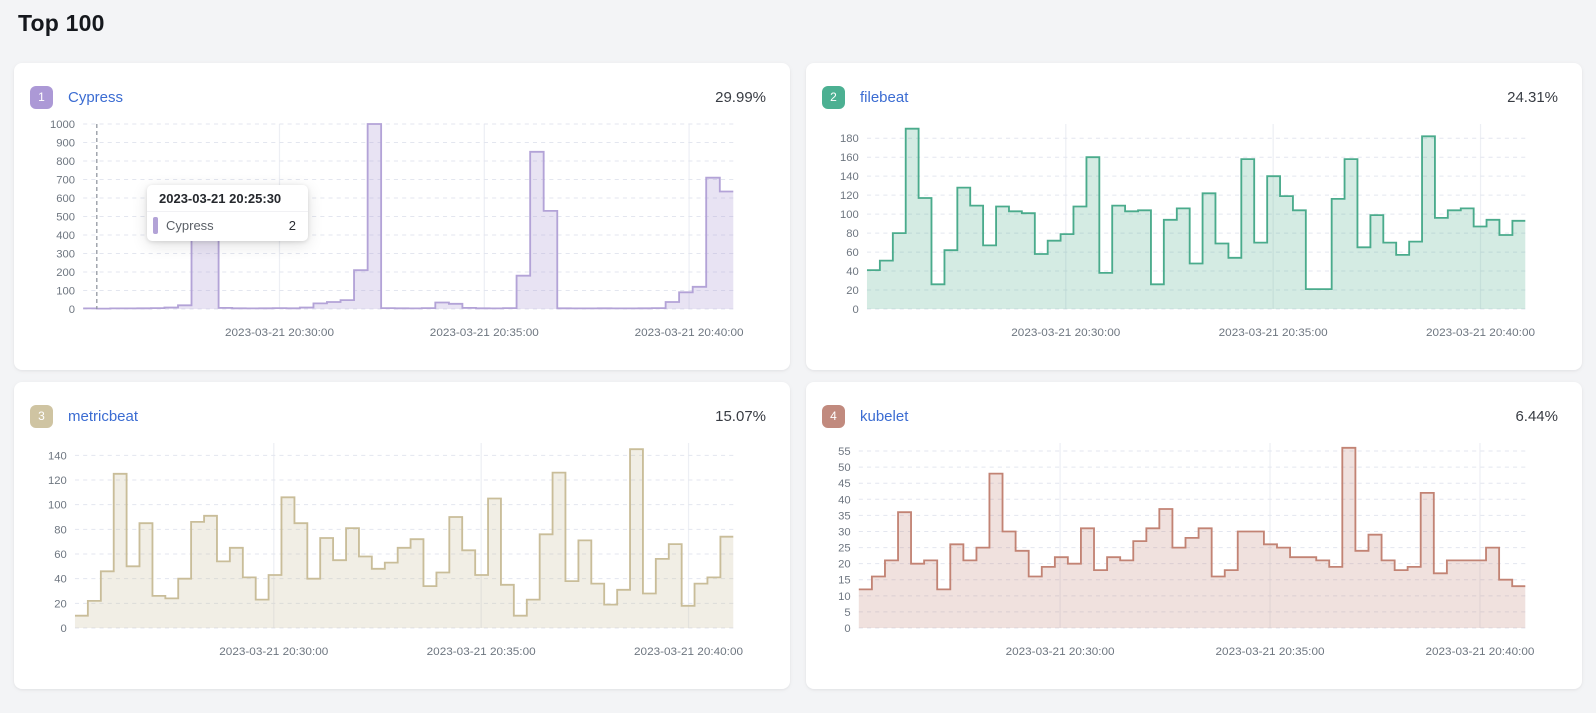 This screenshot has width=1596, height=713. What do you see at coordinates (65, 199) in the screenshot?
I see `svg-text: 600` at bounding box center [65, 199].